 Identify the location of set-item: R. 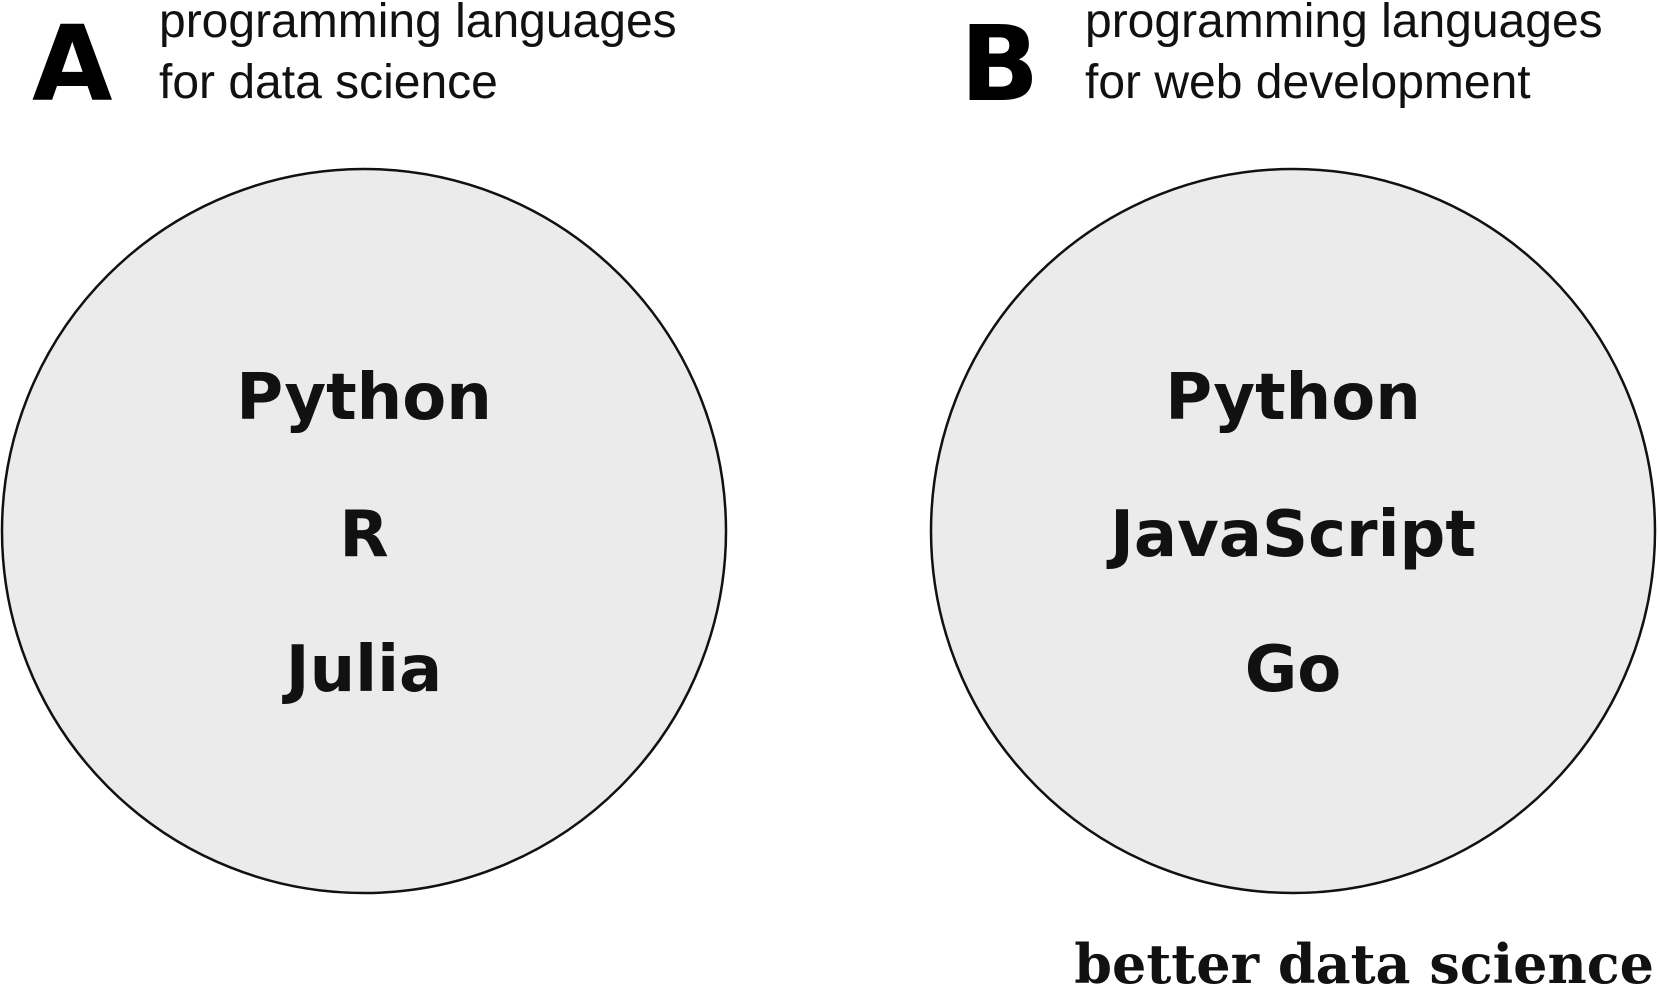
(363, 535).